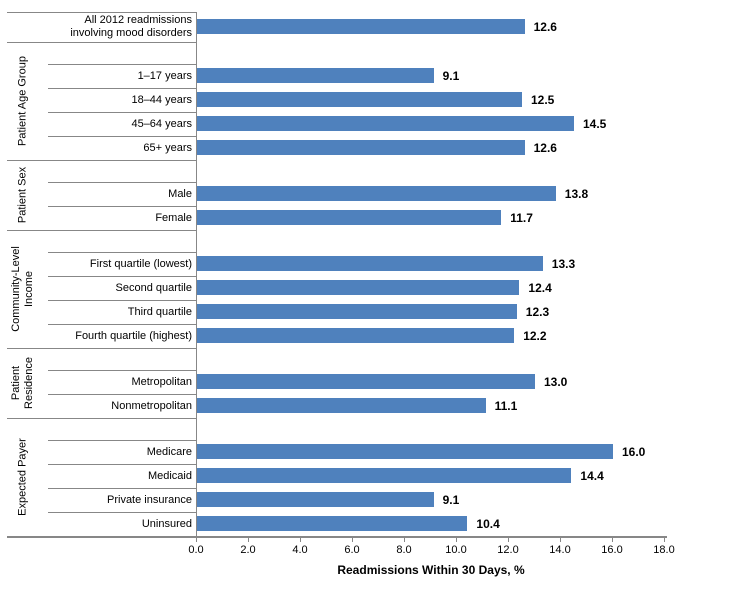 The height and width of the screenshot is (595, 732). Describe the element at coordinates (431, 570) in the screenshot. I see `x-axis-title: Readmissions Within 30 Days, %` at that location.